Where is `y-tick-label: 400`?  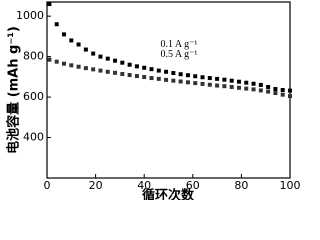 y-tick-label: 400 is located at coordinates (33, 137).